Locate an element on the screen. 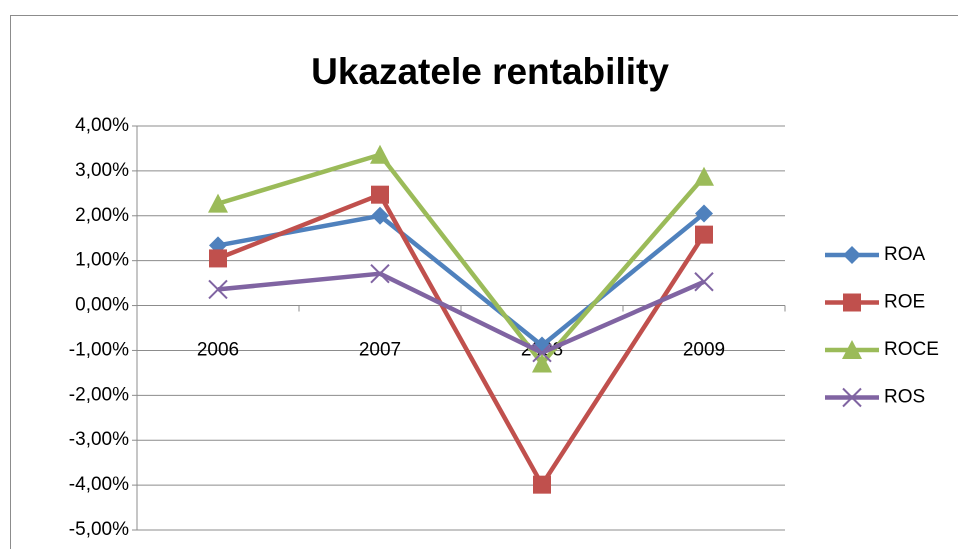 This screenshot has height=549, width=958. legend-label: ROCE is located at coordinates (911, 349).